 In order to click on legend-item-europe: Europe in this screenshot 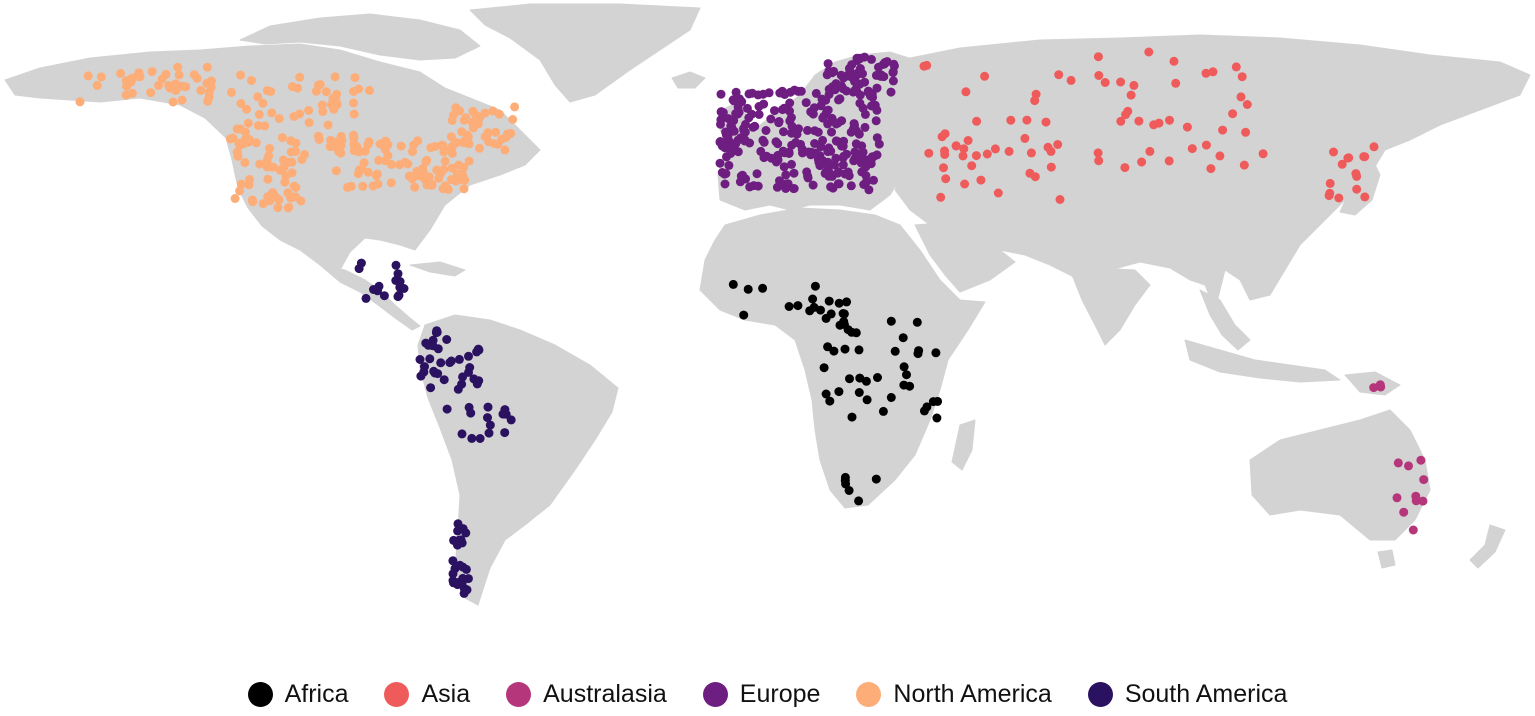, I will do `click(761, 694)`.